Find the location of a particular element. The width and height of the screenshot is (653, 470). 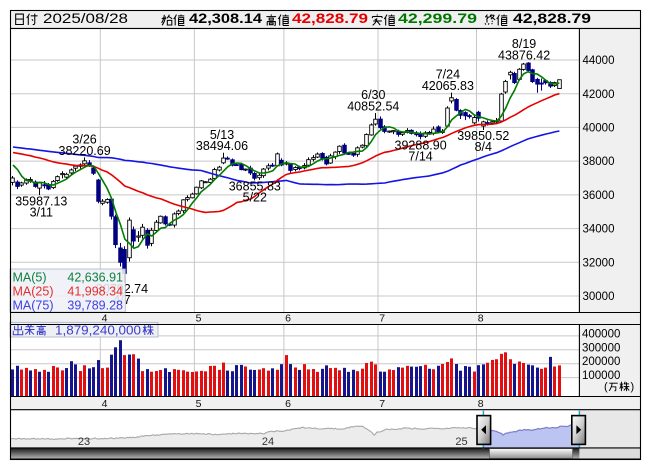

svg-text: 42,299.79 is located at coordinates (437, 18).